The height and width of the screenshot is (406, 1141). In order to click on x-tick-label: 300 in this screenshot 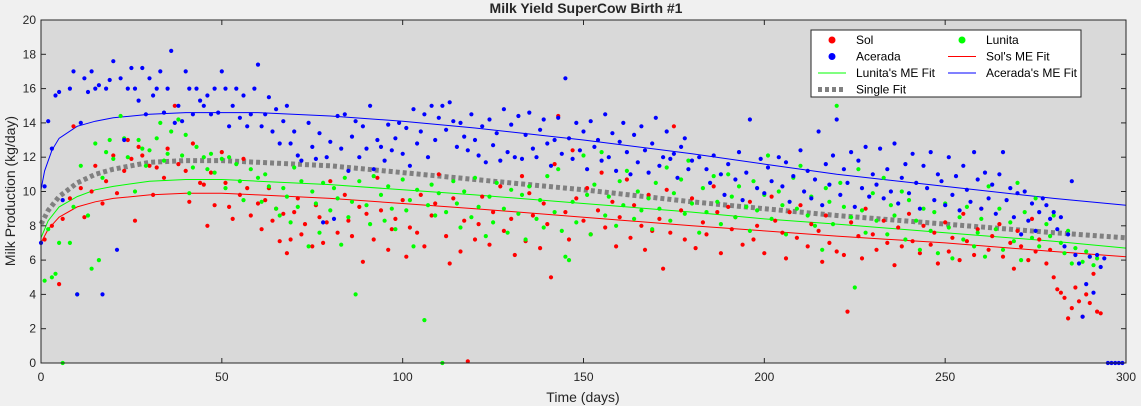, I will do `click(1126, 377)`.